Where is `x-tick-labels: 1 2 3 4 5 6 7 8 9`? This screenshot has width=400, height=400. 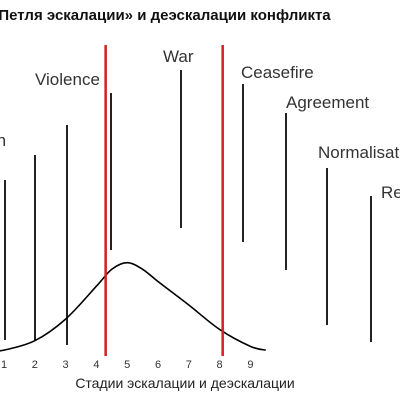 x-tick-labels: 1 2 3 4 5 6 7 8 9 is located at coordinates (127, 365).